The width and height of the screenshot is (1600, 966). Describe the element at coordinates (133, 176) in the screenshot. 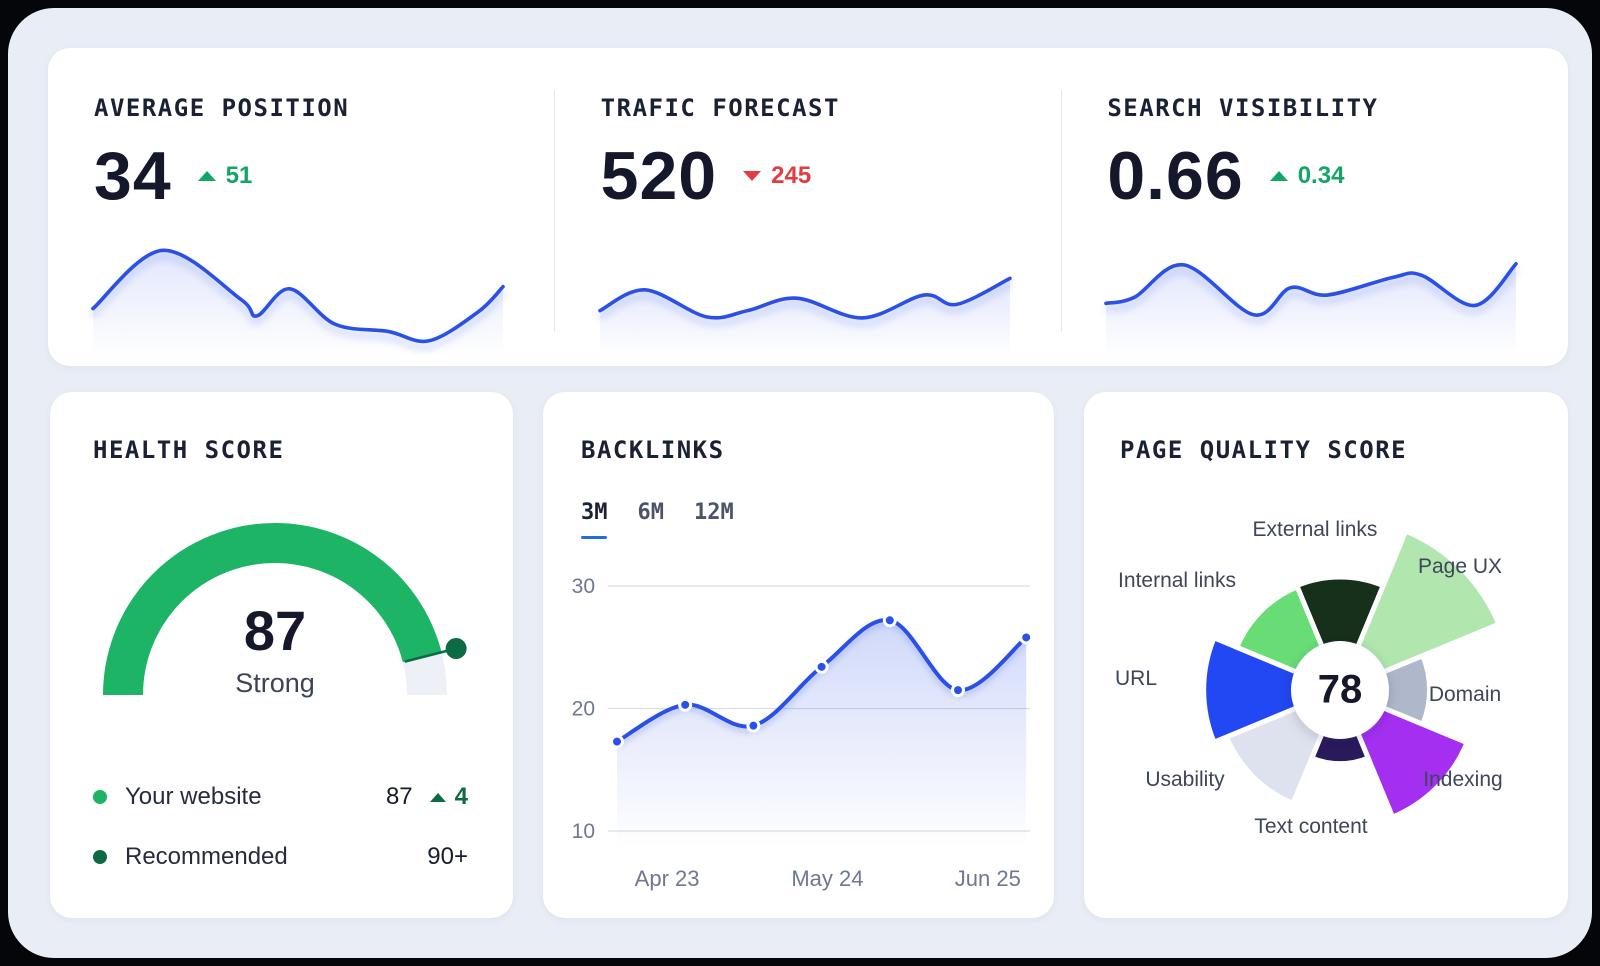

I see `stat-value: 34` at that location.